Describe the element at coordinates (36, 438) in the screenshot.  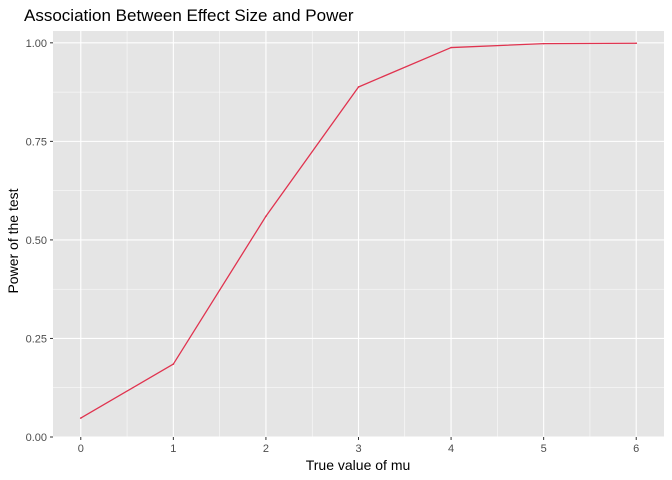
I see `y-tick-label: 0.00` at that location.